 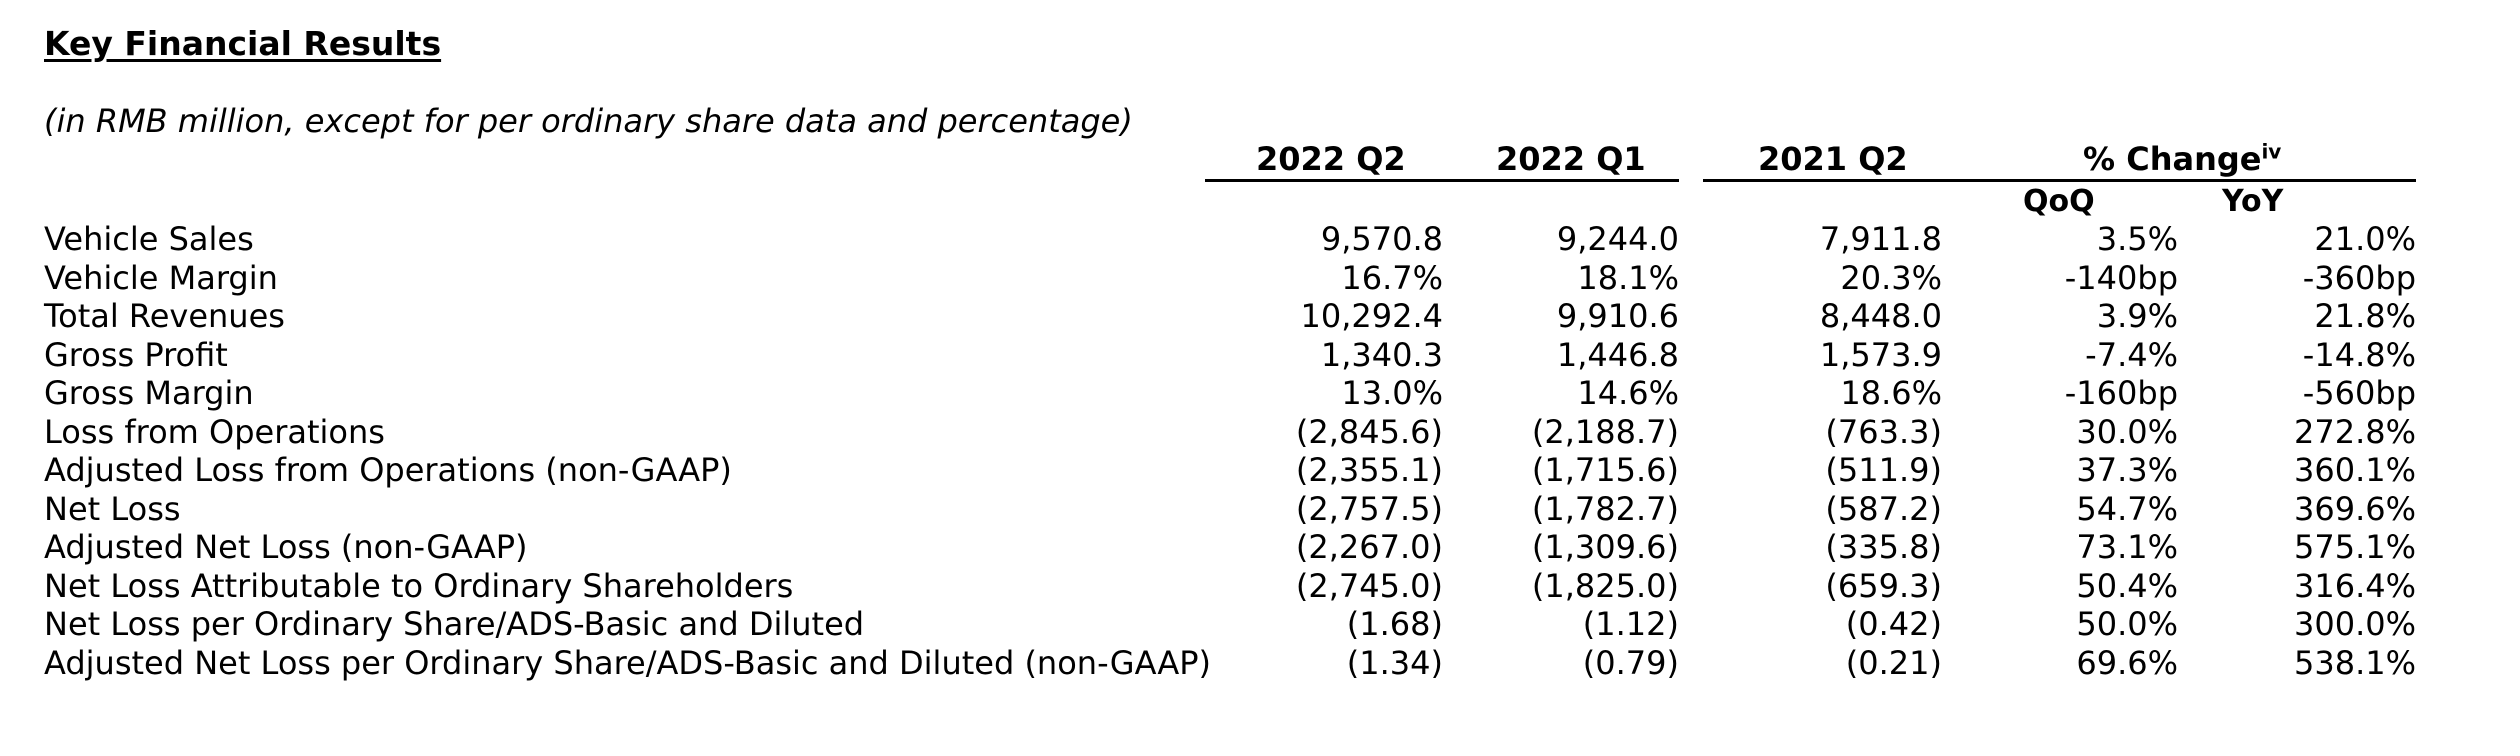 I want to click on value-2022-q2: (2,355.1), so click(x=1369, y=470).